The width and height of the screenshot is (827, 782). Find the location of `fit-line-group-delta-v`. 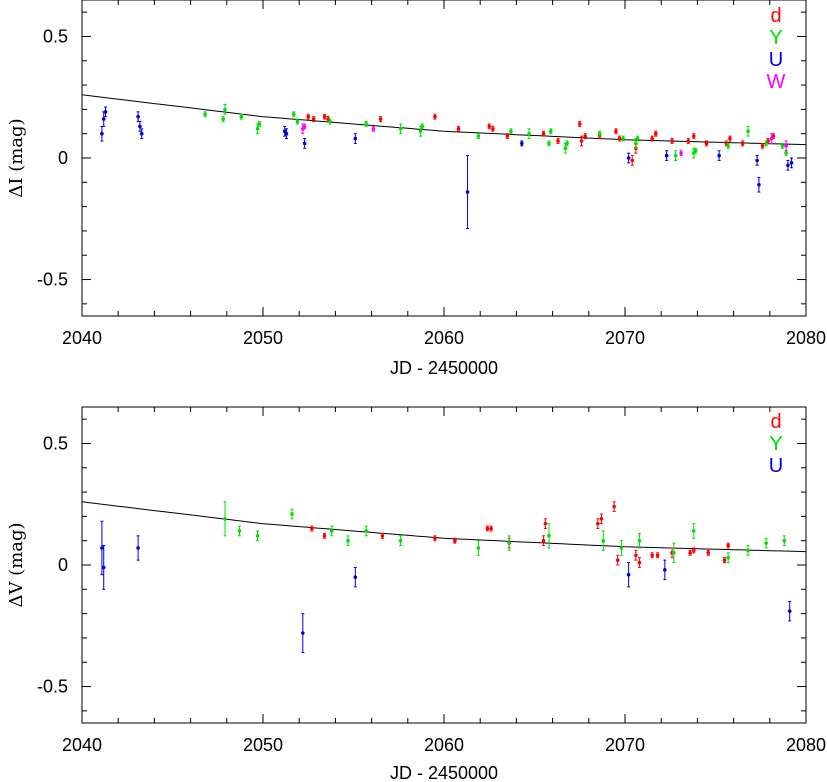

fit-line-group-delta-v is located at coordinates (444, 527).